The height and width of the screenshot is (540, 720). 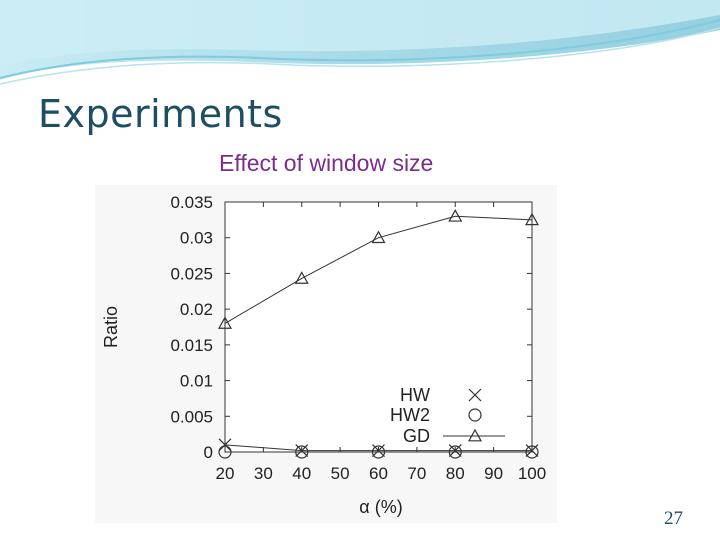 I want to click on legend-label: HW2, so click(x=410, y=415).